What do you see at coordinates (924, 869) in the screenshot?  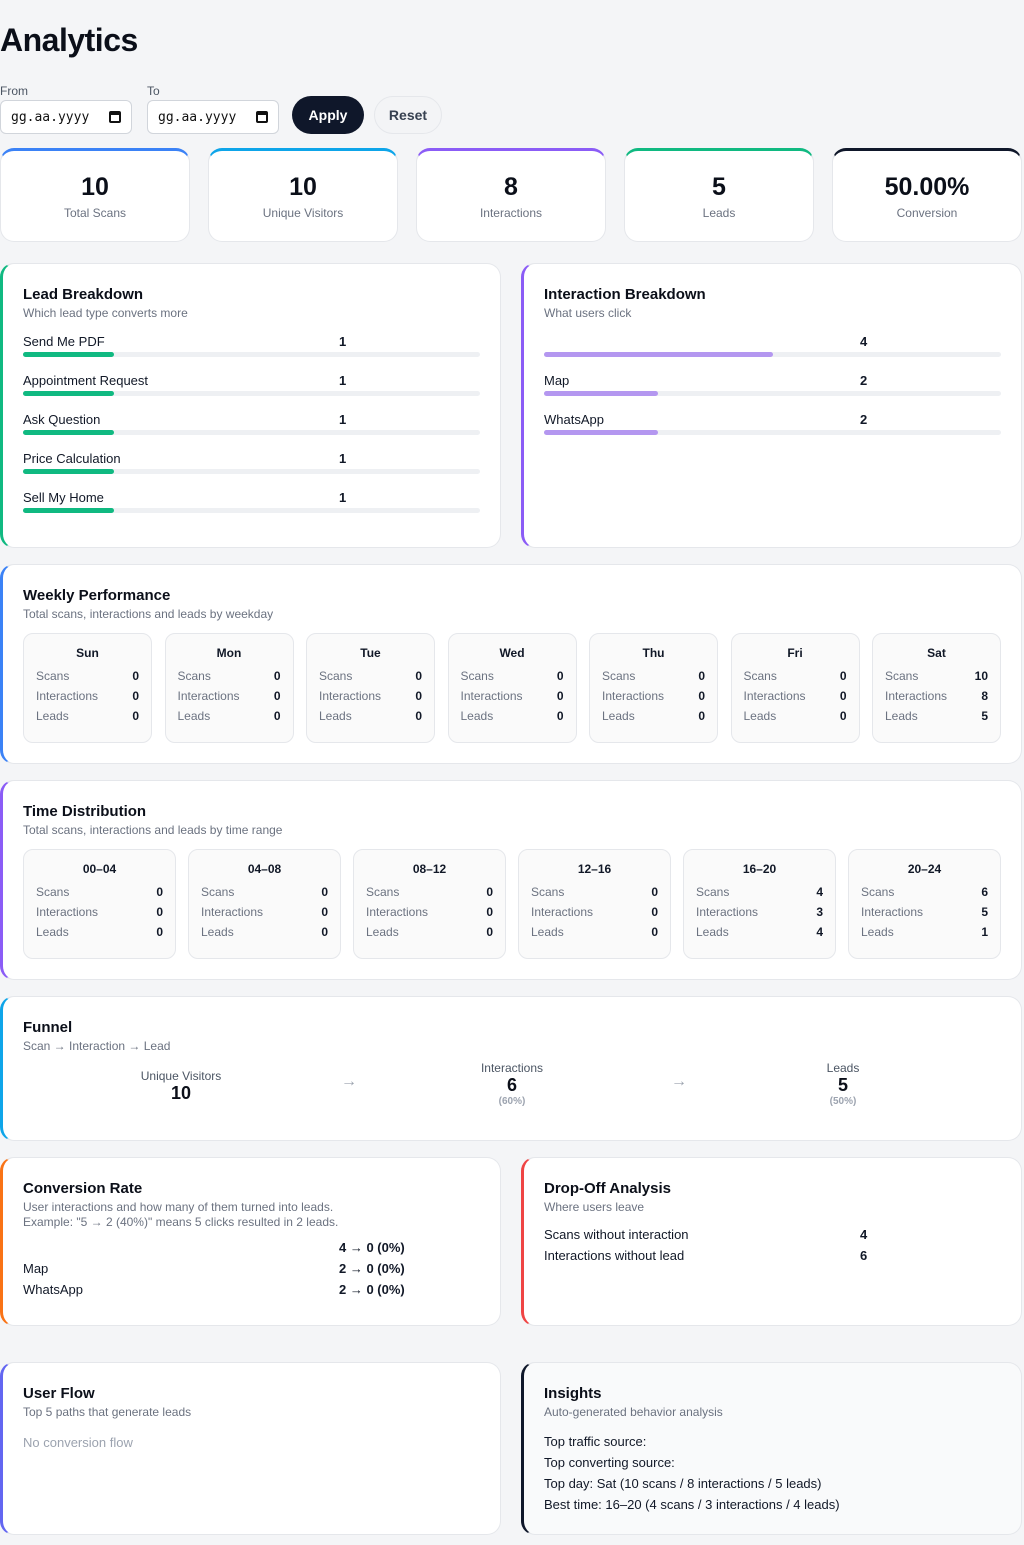 I see `time-range-name: 20–24` at bounding box center [924, 869].